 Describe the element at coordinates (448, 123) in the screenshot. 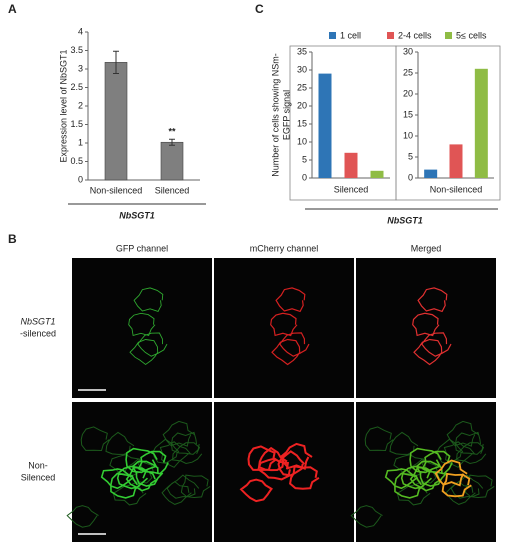

I see `panel-frame` at that location.